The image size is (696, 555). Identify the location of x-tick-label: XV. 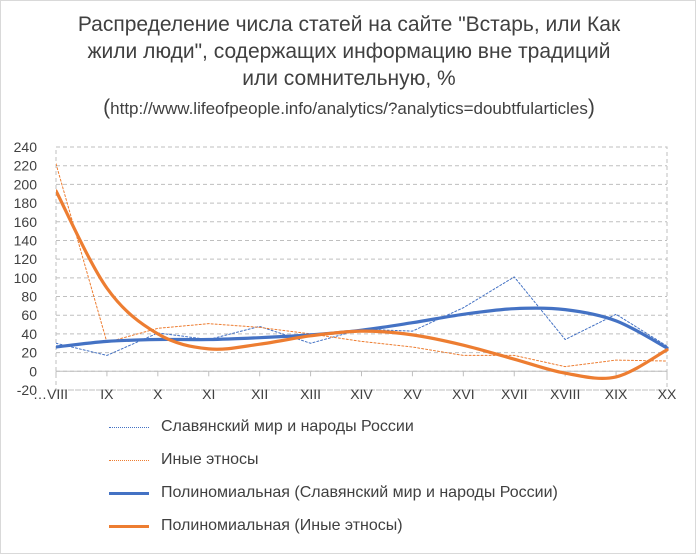
(412, 394).